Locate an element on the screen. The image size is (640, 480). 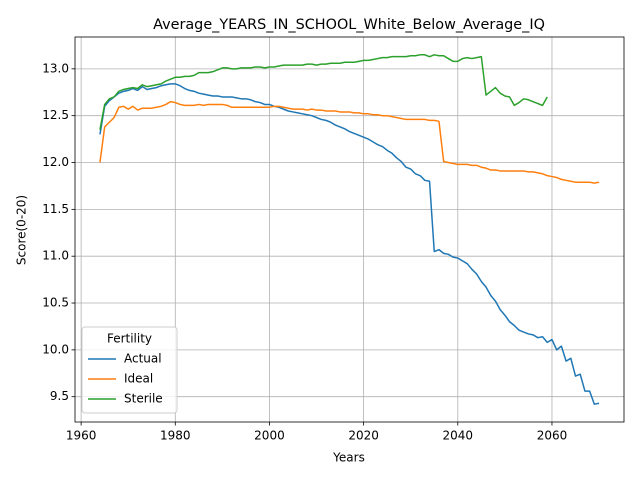
x-tick-label: 1960 is located at coordinates (81, 436).